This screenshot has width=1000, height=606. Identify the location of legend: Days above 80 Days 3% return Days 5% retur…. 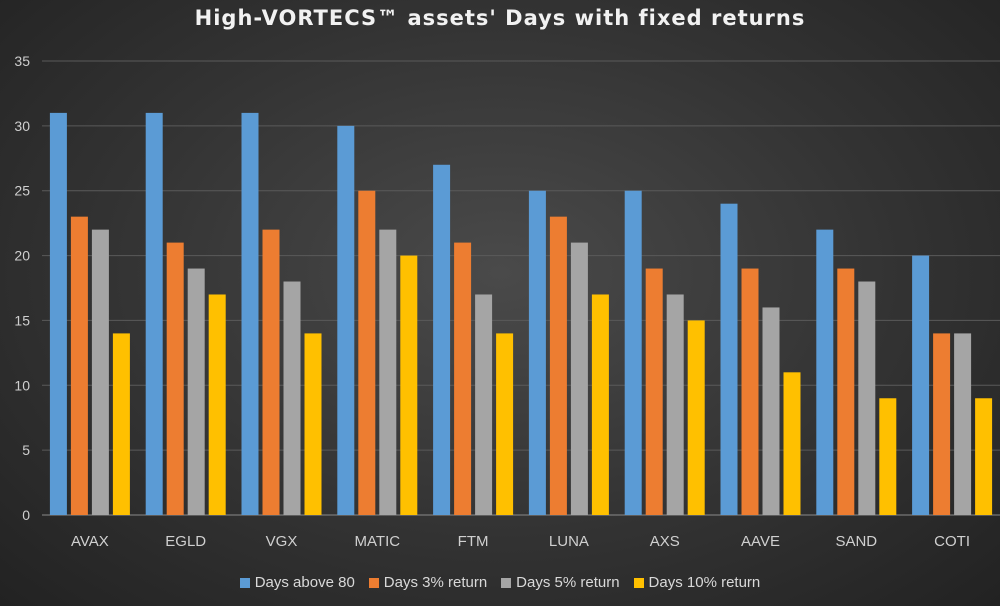
(500, 582).